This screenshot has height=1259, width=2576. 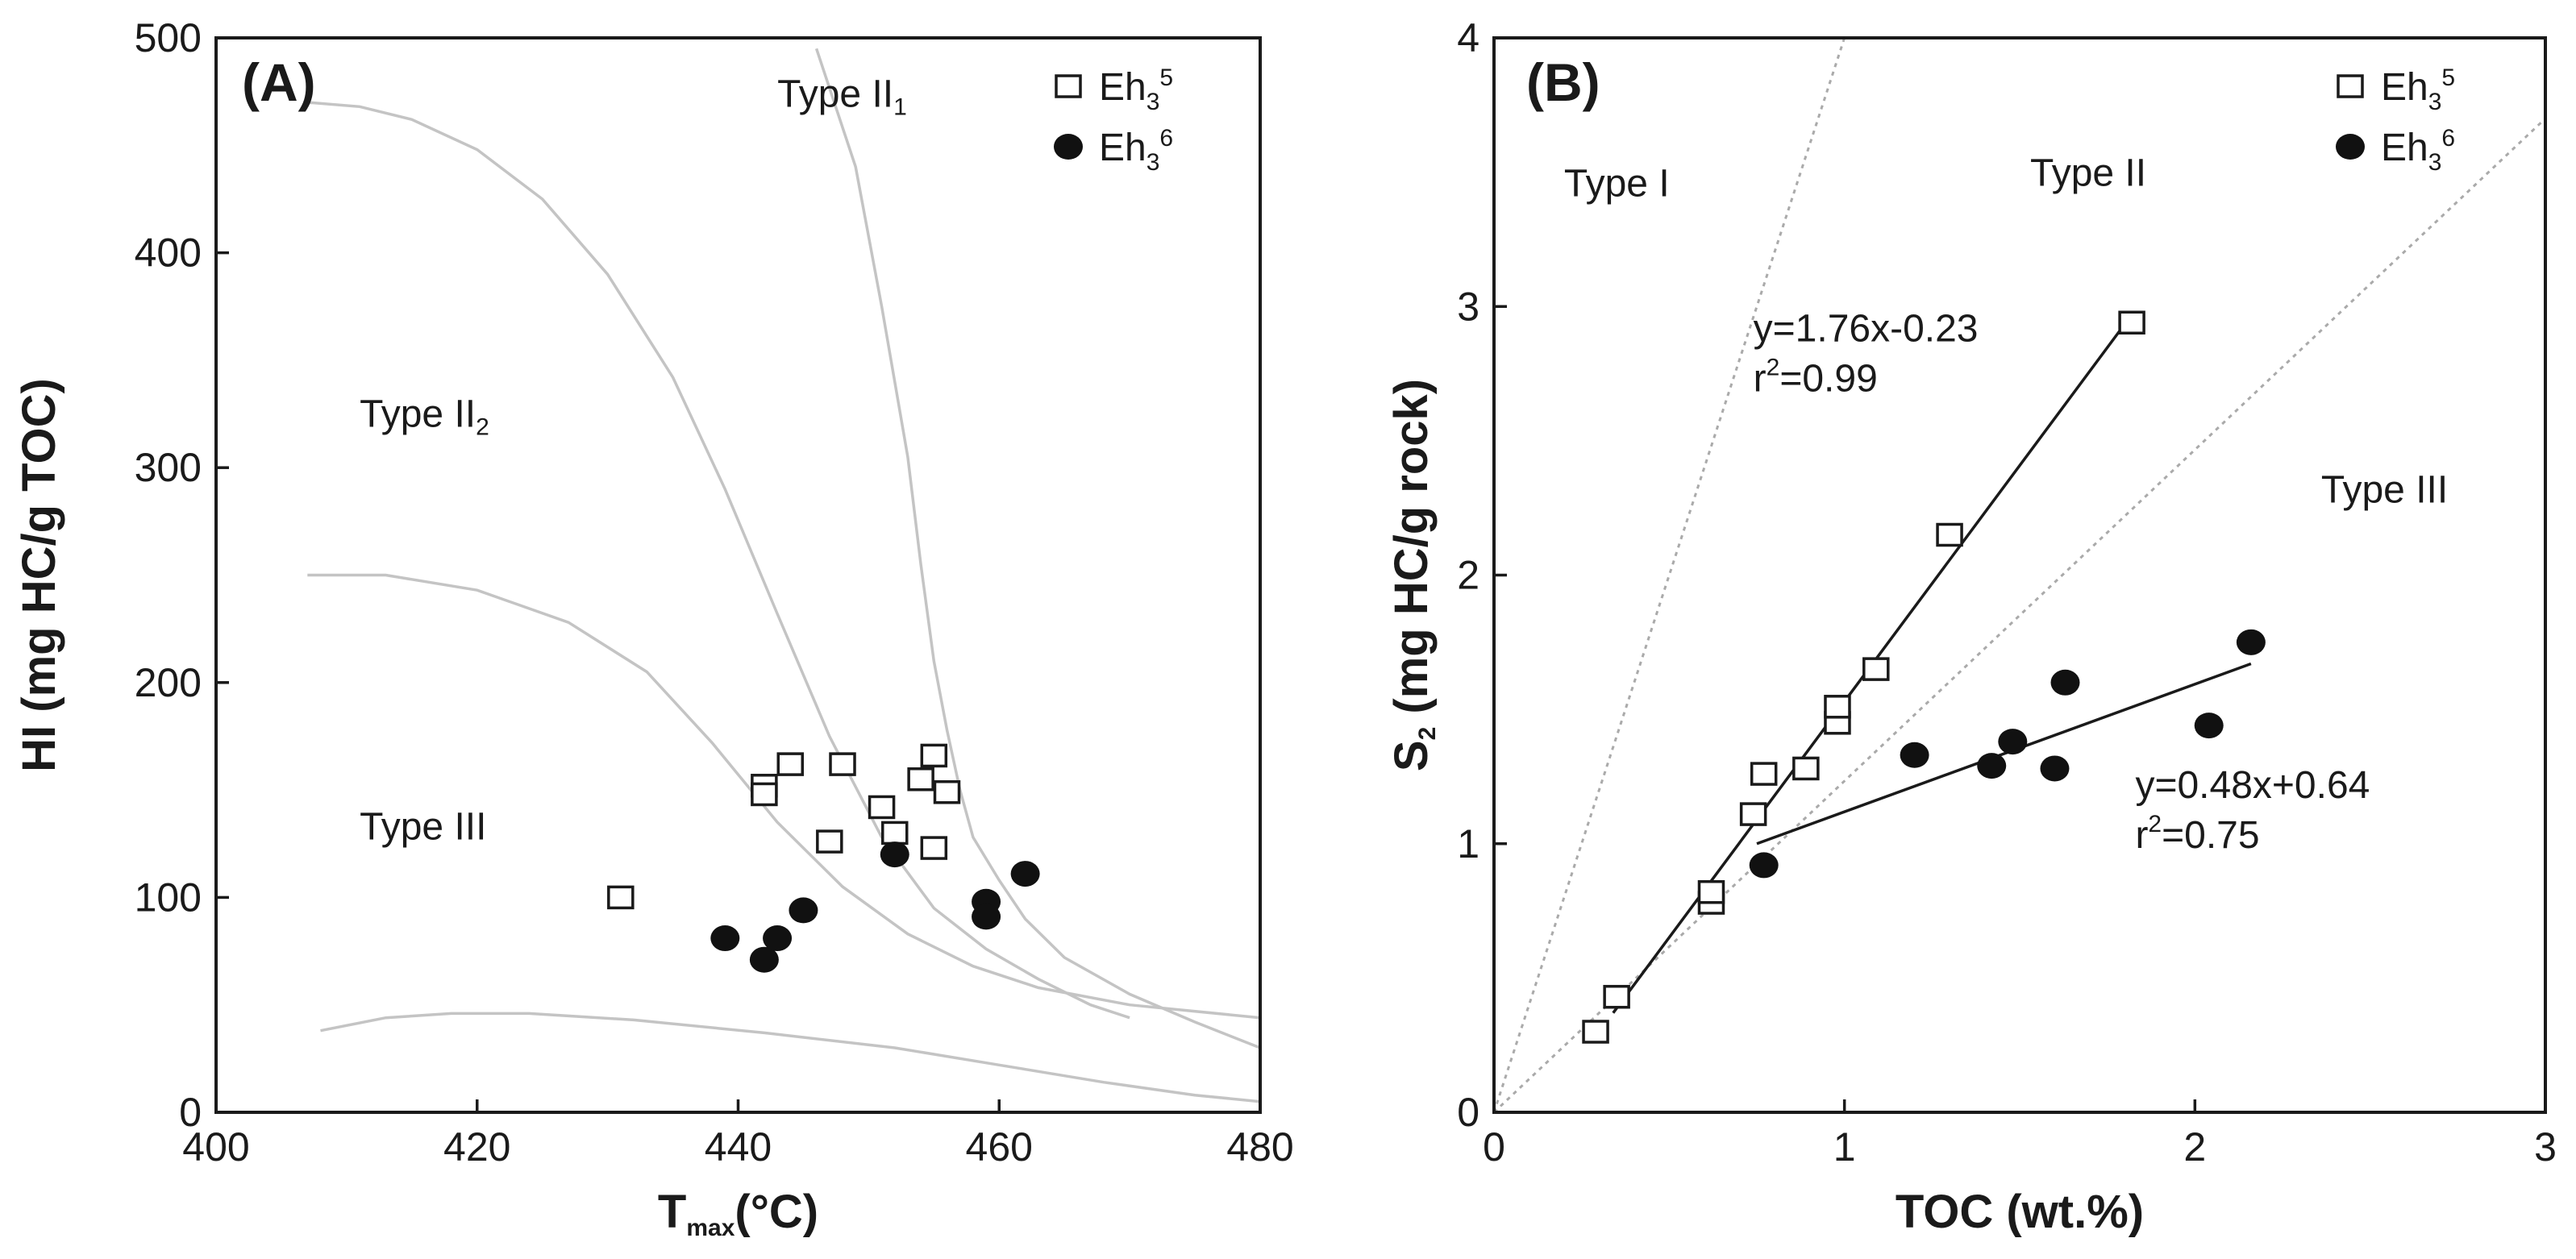 I want to click on panel-label: (A), so click(x=279, y=82).